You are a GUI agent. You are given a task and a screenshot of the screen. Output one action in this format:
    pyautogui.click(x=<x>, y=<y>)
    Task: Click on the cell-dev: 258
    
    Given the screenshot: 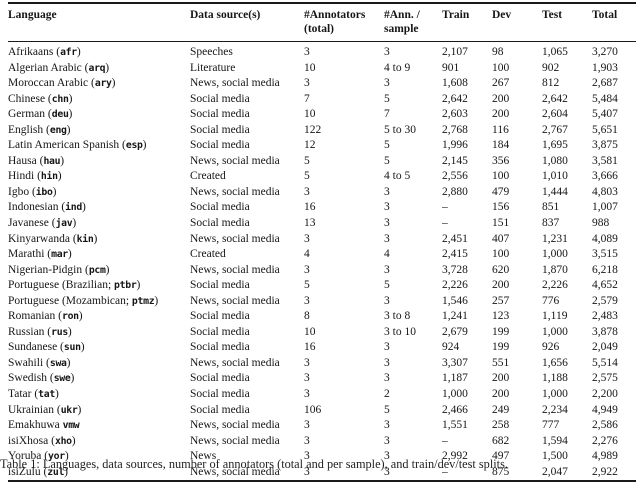 What is the action you would take?
    pyautogui.click(x=501, y=425)
    